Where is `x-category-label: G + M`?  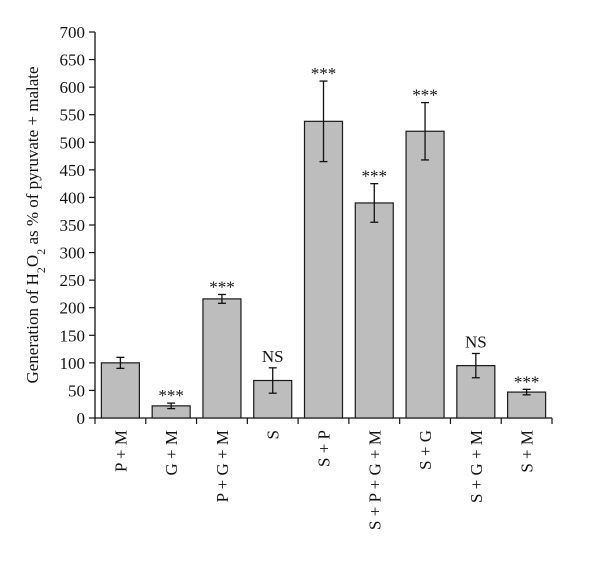
x-category-label: G + M is located at coordinates (171, 452).